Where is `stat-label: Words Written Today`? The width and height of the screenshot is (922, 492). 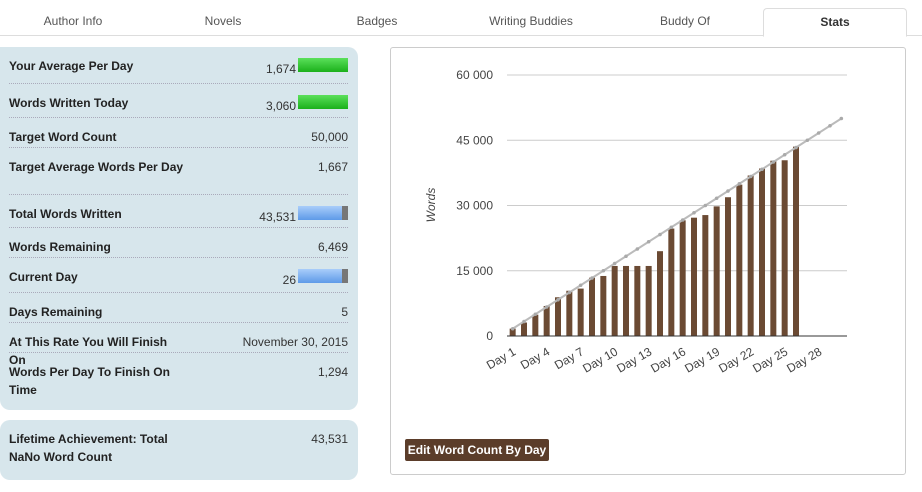
stat-label: Words Written Today is located at coordinates (69, 103).